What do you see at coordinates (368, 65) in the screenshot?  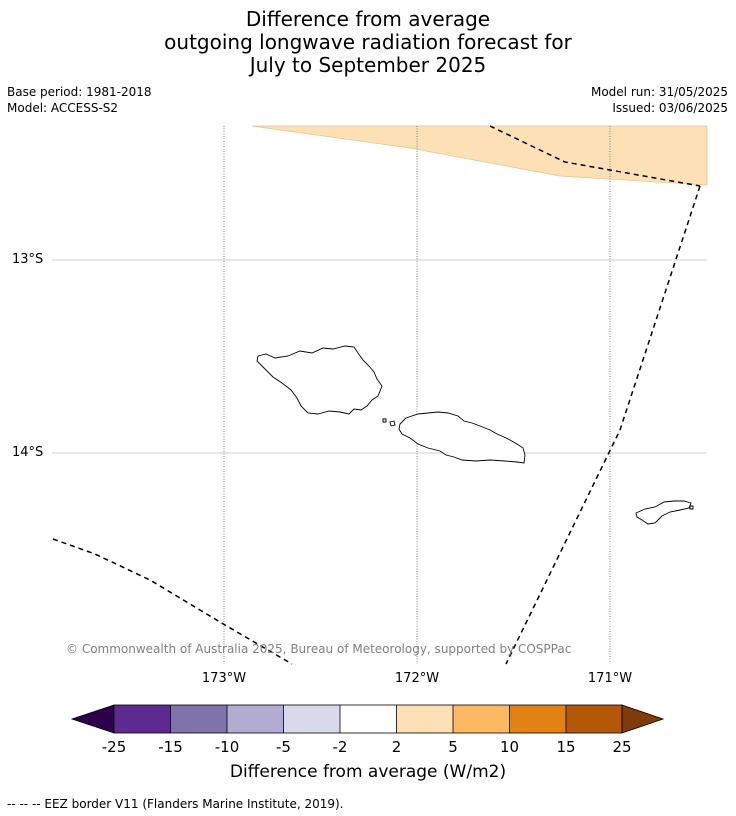 I see `title-line-3: July to September 2025` at bounding box center [368, 65].